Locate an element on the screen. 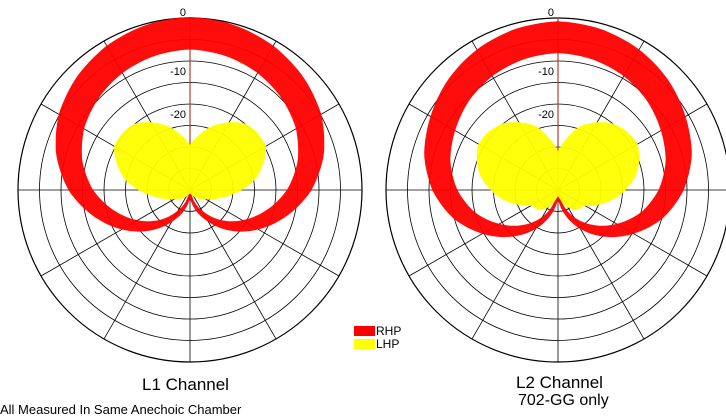 Image resolution: width=726 pixels, height=417 pixels. legend-label-lhp: LHP is located at coordinates (388, 344).